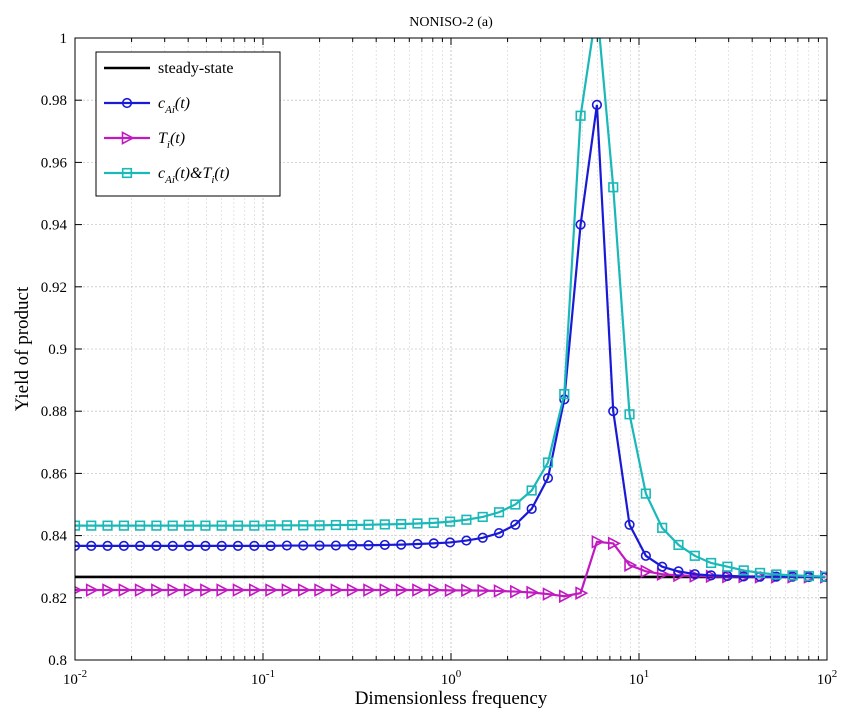 The height and width of the screenshot is (719, 845). Describe the element at coordinates (54, 226) in the screenshot. I see `y-tick-label: 0.94` at that location.